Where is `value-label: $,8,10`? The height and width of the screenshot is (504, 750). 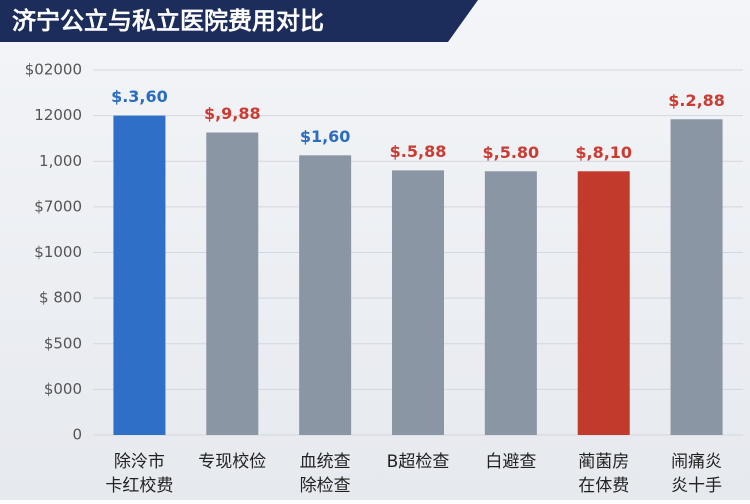 value-label: $,8,10 is located at coordinates (603, 152).